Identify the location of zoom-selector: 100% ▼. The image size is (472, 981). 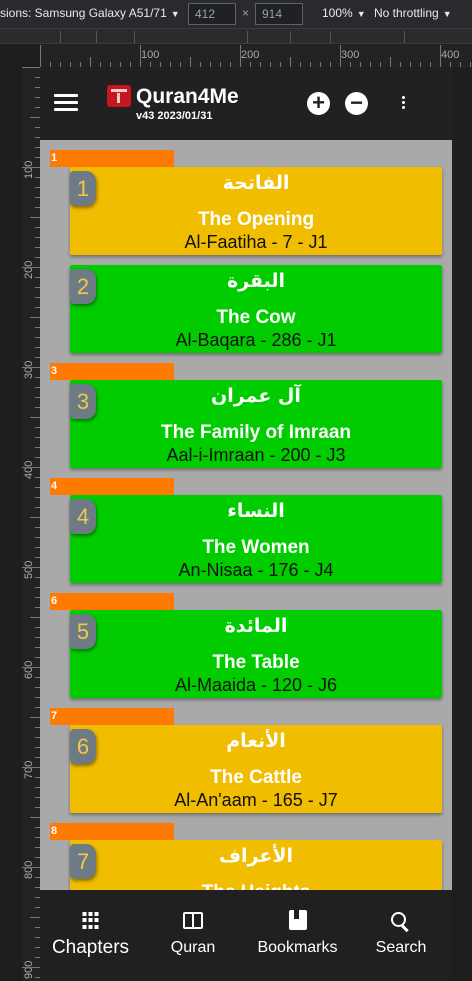
(344, 13).